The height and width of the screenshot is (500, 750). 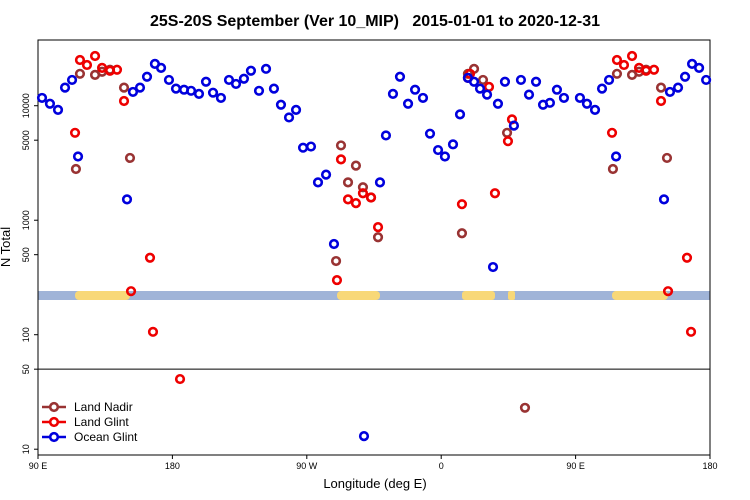 I want to click on y-tick-label: 10, so click(x=26, y=449).